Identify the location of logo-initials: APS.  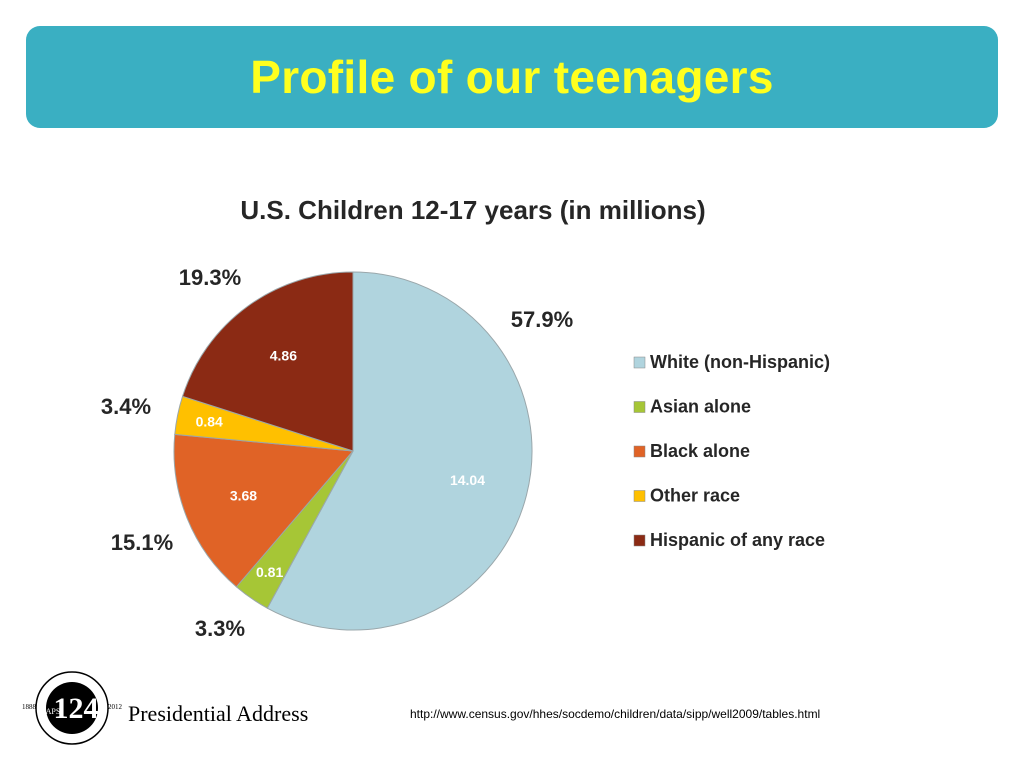
(53, 711).